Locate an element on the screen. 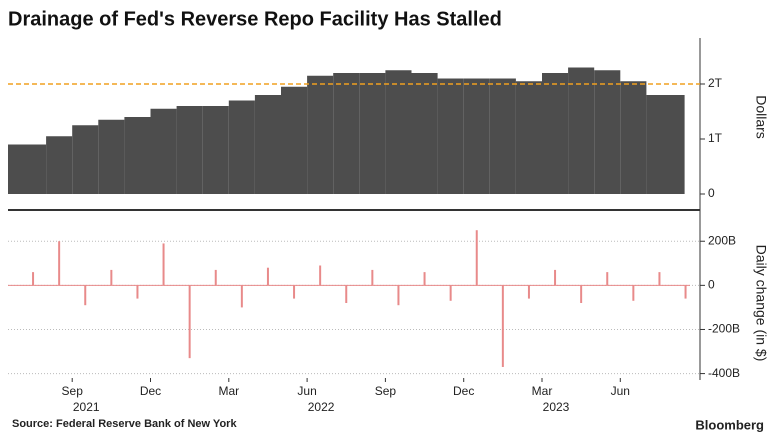 Image resolution: width=774 pixels, height=442 pixels. y-tick-label: 1T is located at coordinates (715, 138).